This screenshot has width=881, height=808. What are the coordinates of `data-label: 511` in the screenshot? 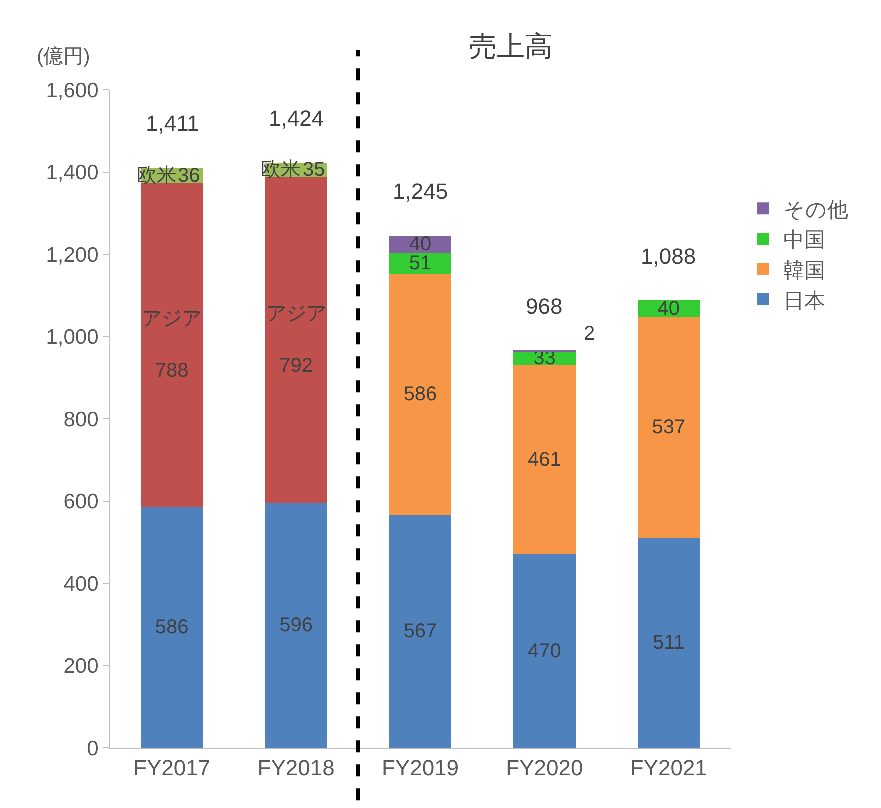 It's located at (668, 643).